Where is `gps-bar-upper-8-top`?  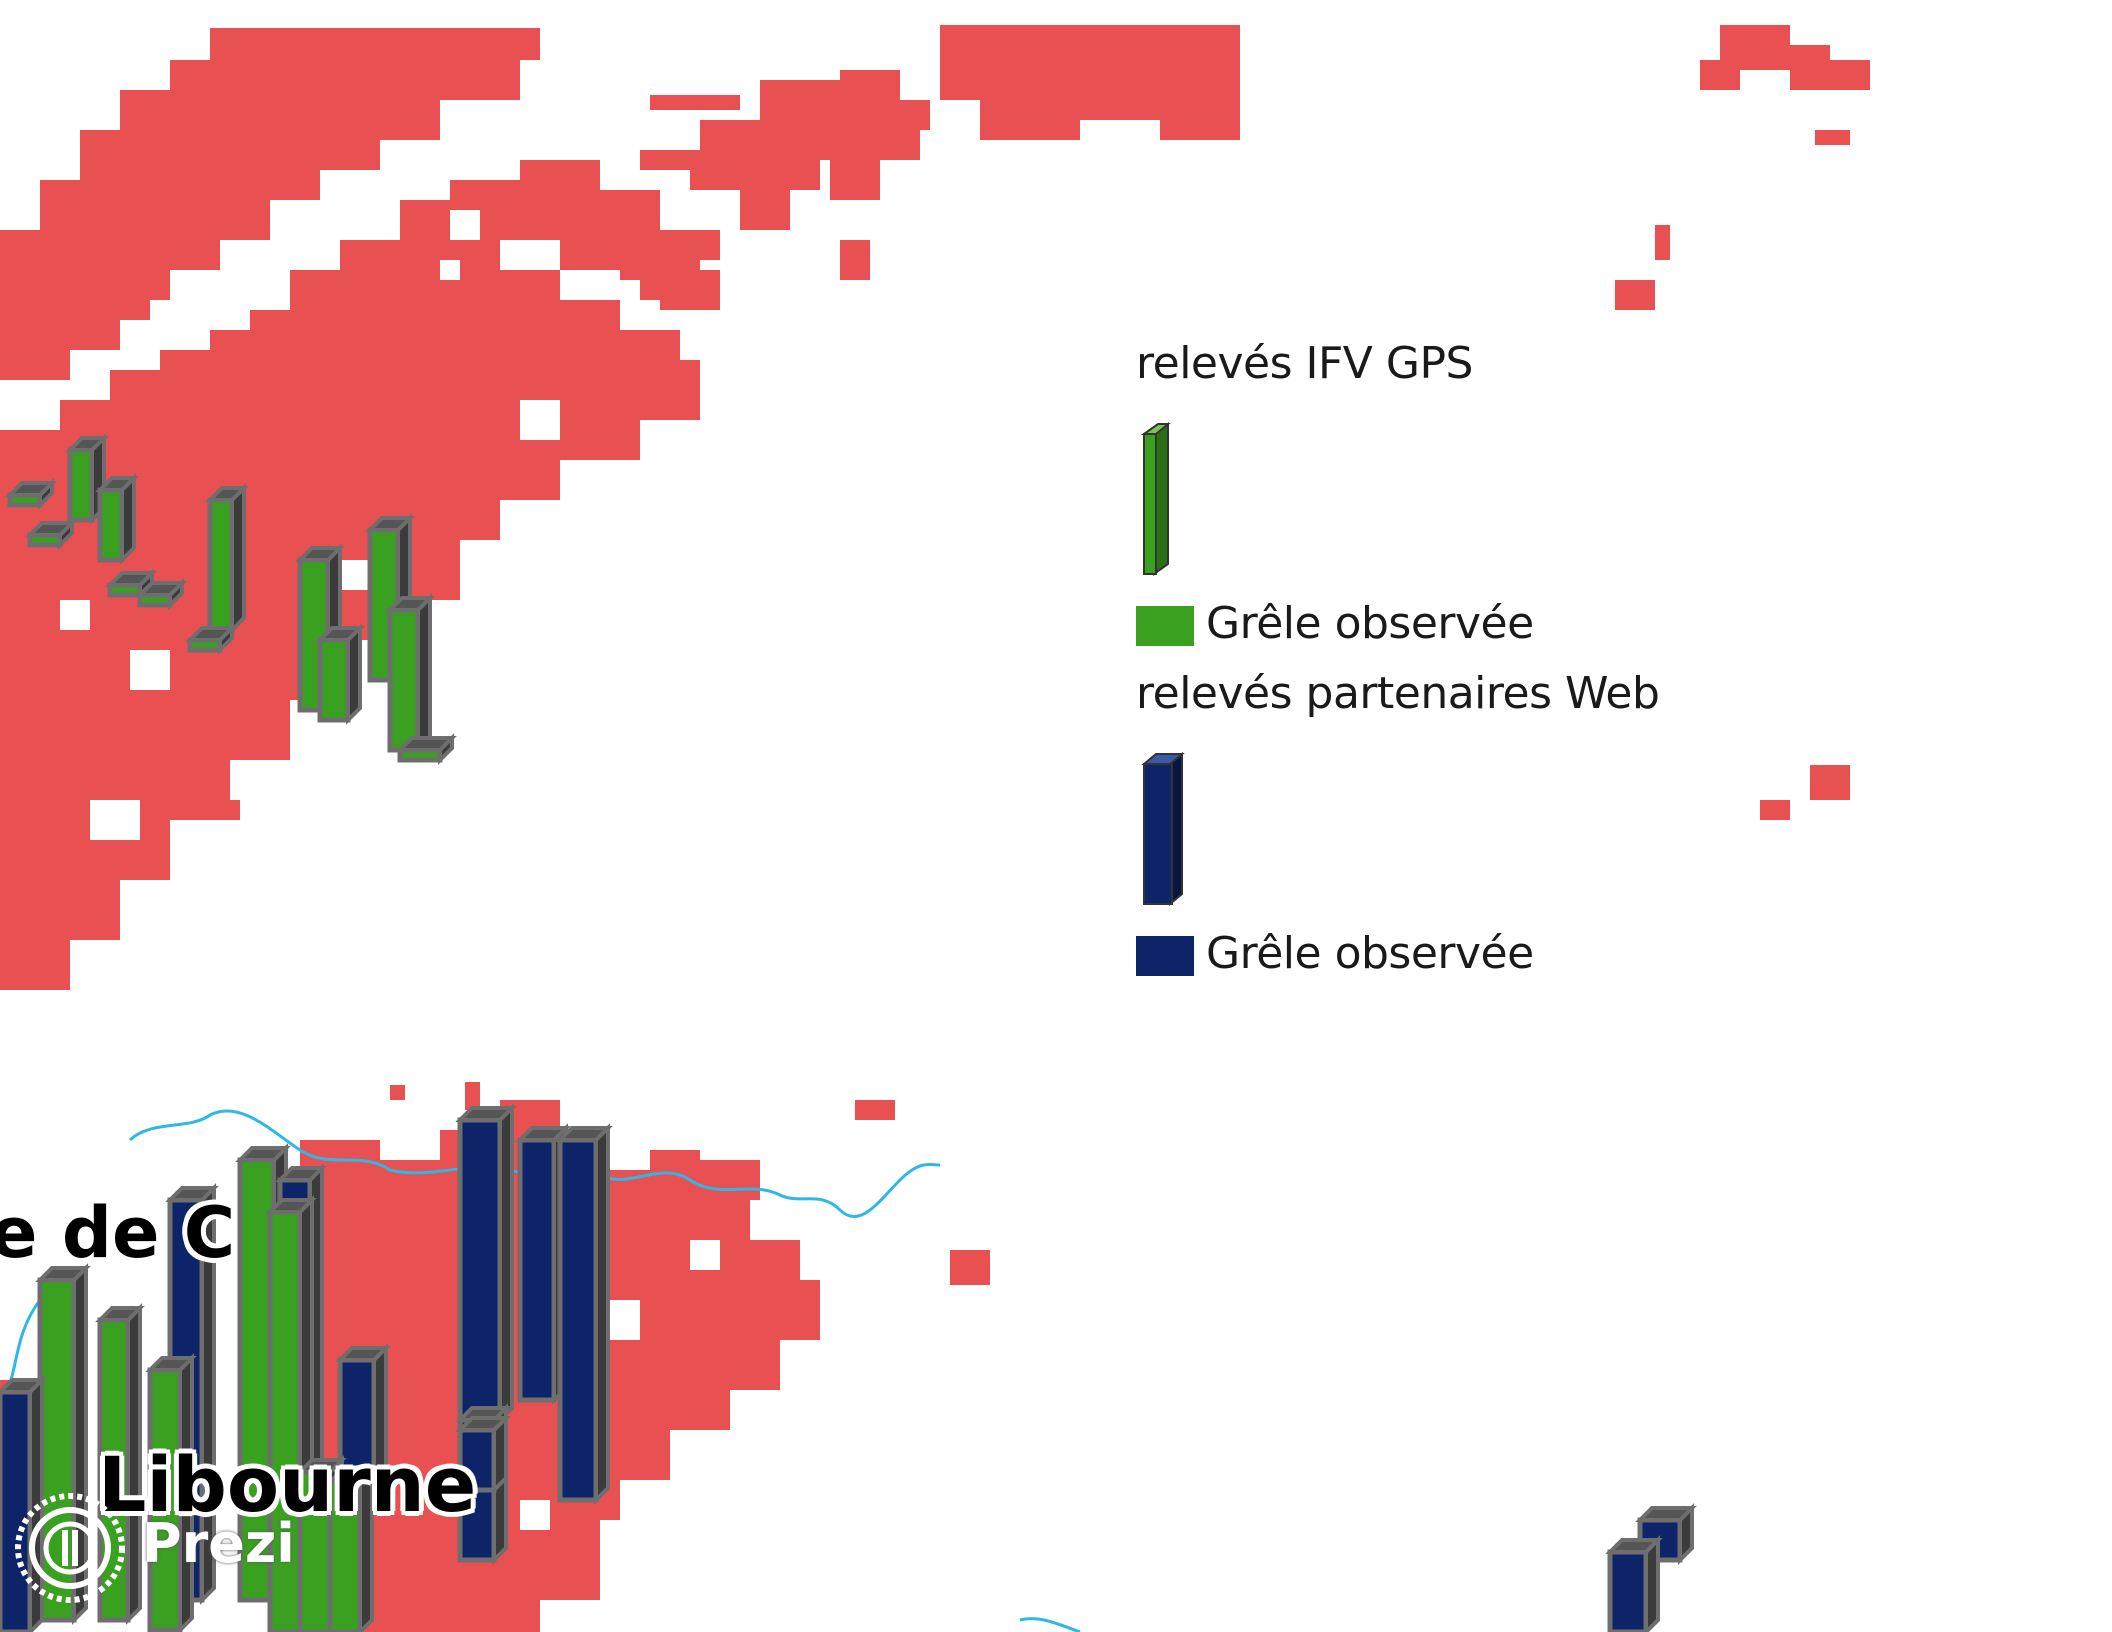
gps-bar-upper-8-top is located at coordinates (31, 489).